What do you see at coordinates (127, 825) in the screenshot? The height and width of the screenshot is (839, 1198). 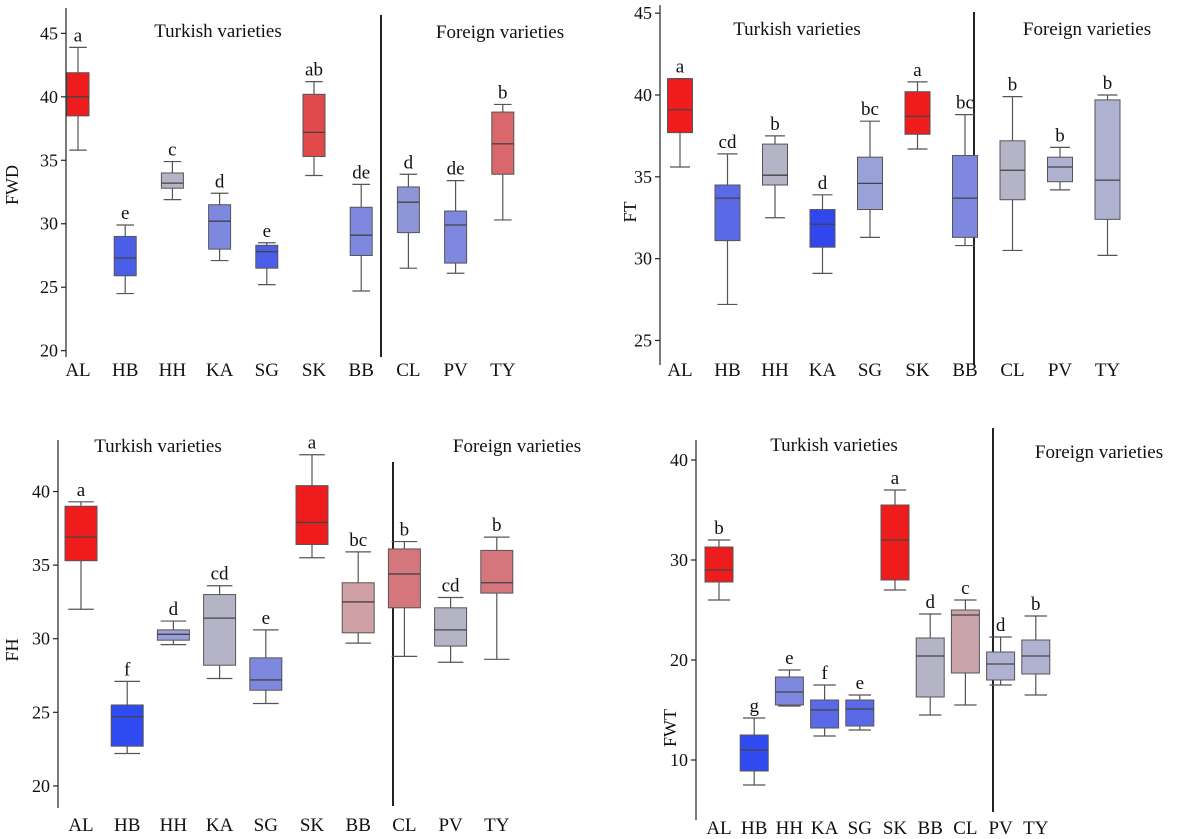 I see `x-category-label: HB` at bounding box center [127, 825].